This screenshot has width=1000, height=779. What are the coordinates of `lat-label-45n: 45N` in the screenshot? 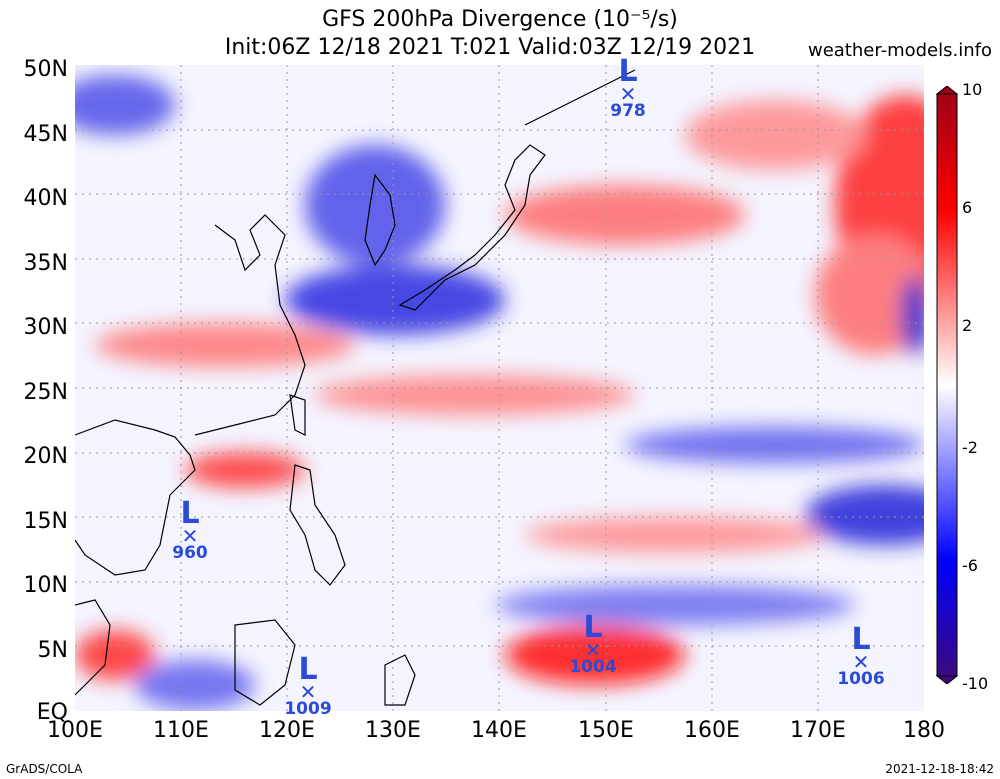 It's located at (45, 134).